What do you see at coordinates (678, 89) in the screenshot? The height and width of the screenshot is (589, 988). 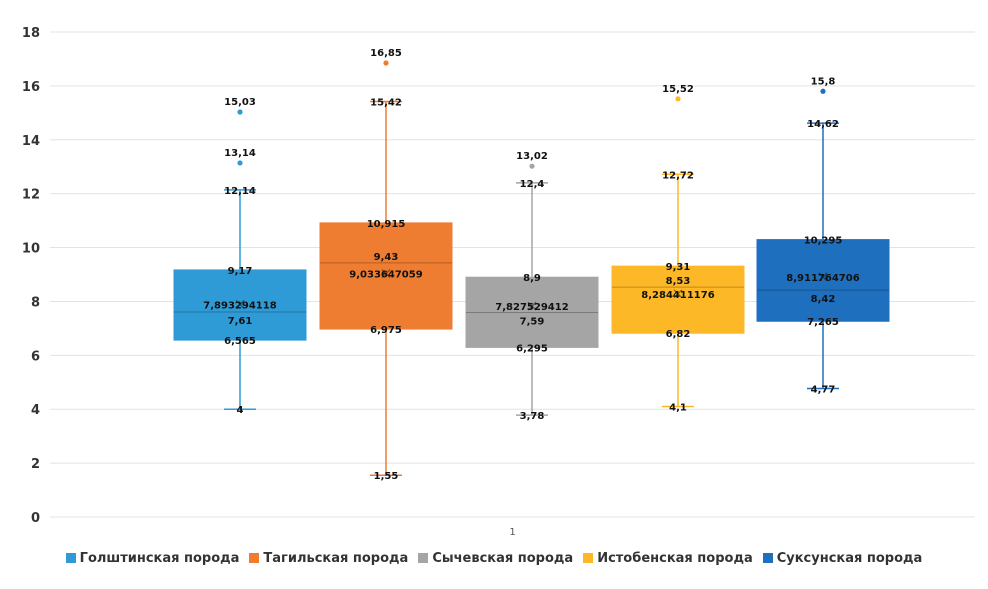 I see `outlier-label: 15,52` at bounding box center [678, 89].